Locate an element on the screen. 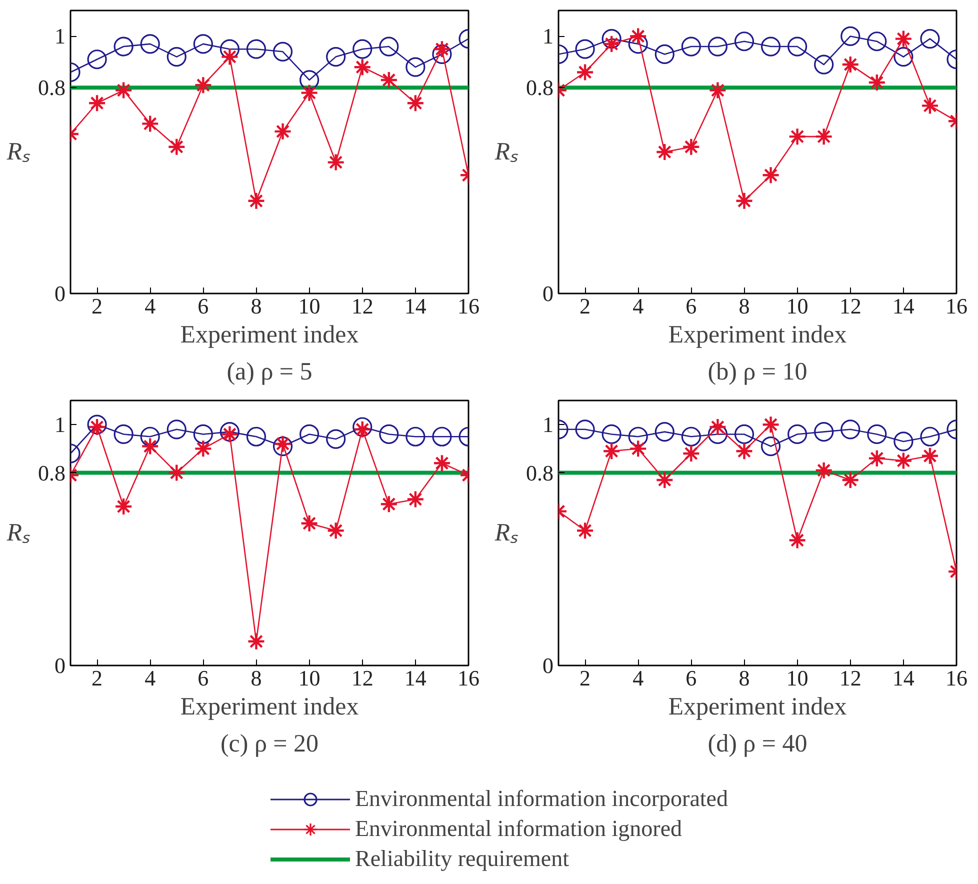  legend-label: Reliability requirement is located at coordinates (462, 859).